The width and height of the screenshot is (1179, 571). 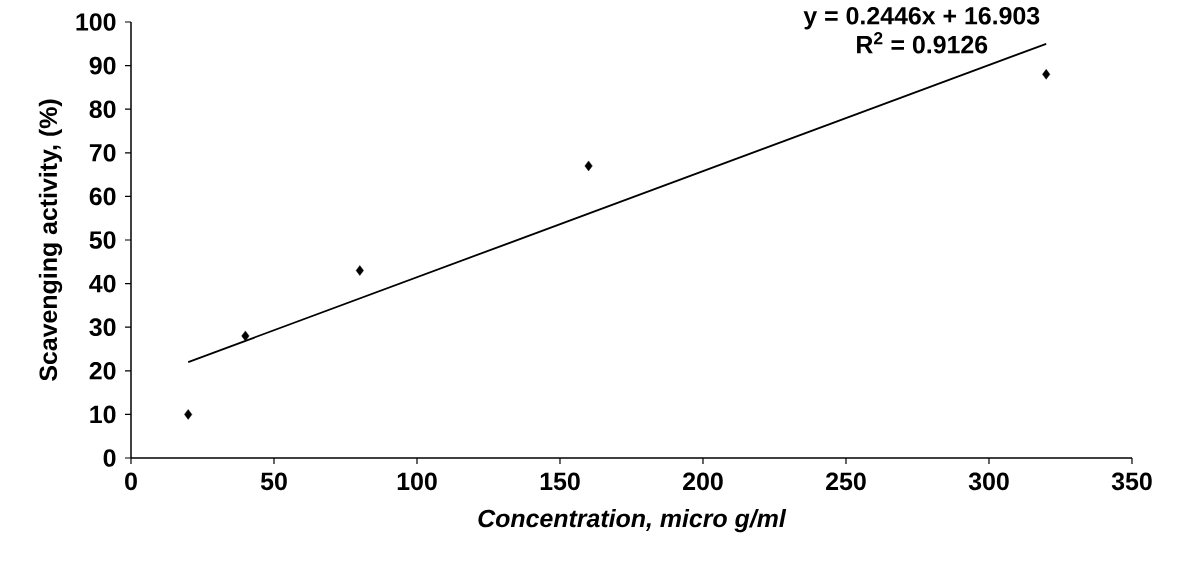 I want to click on y-tick-label: 90, so click(x=102, y=65).